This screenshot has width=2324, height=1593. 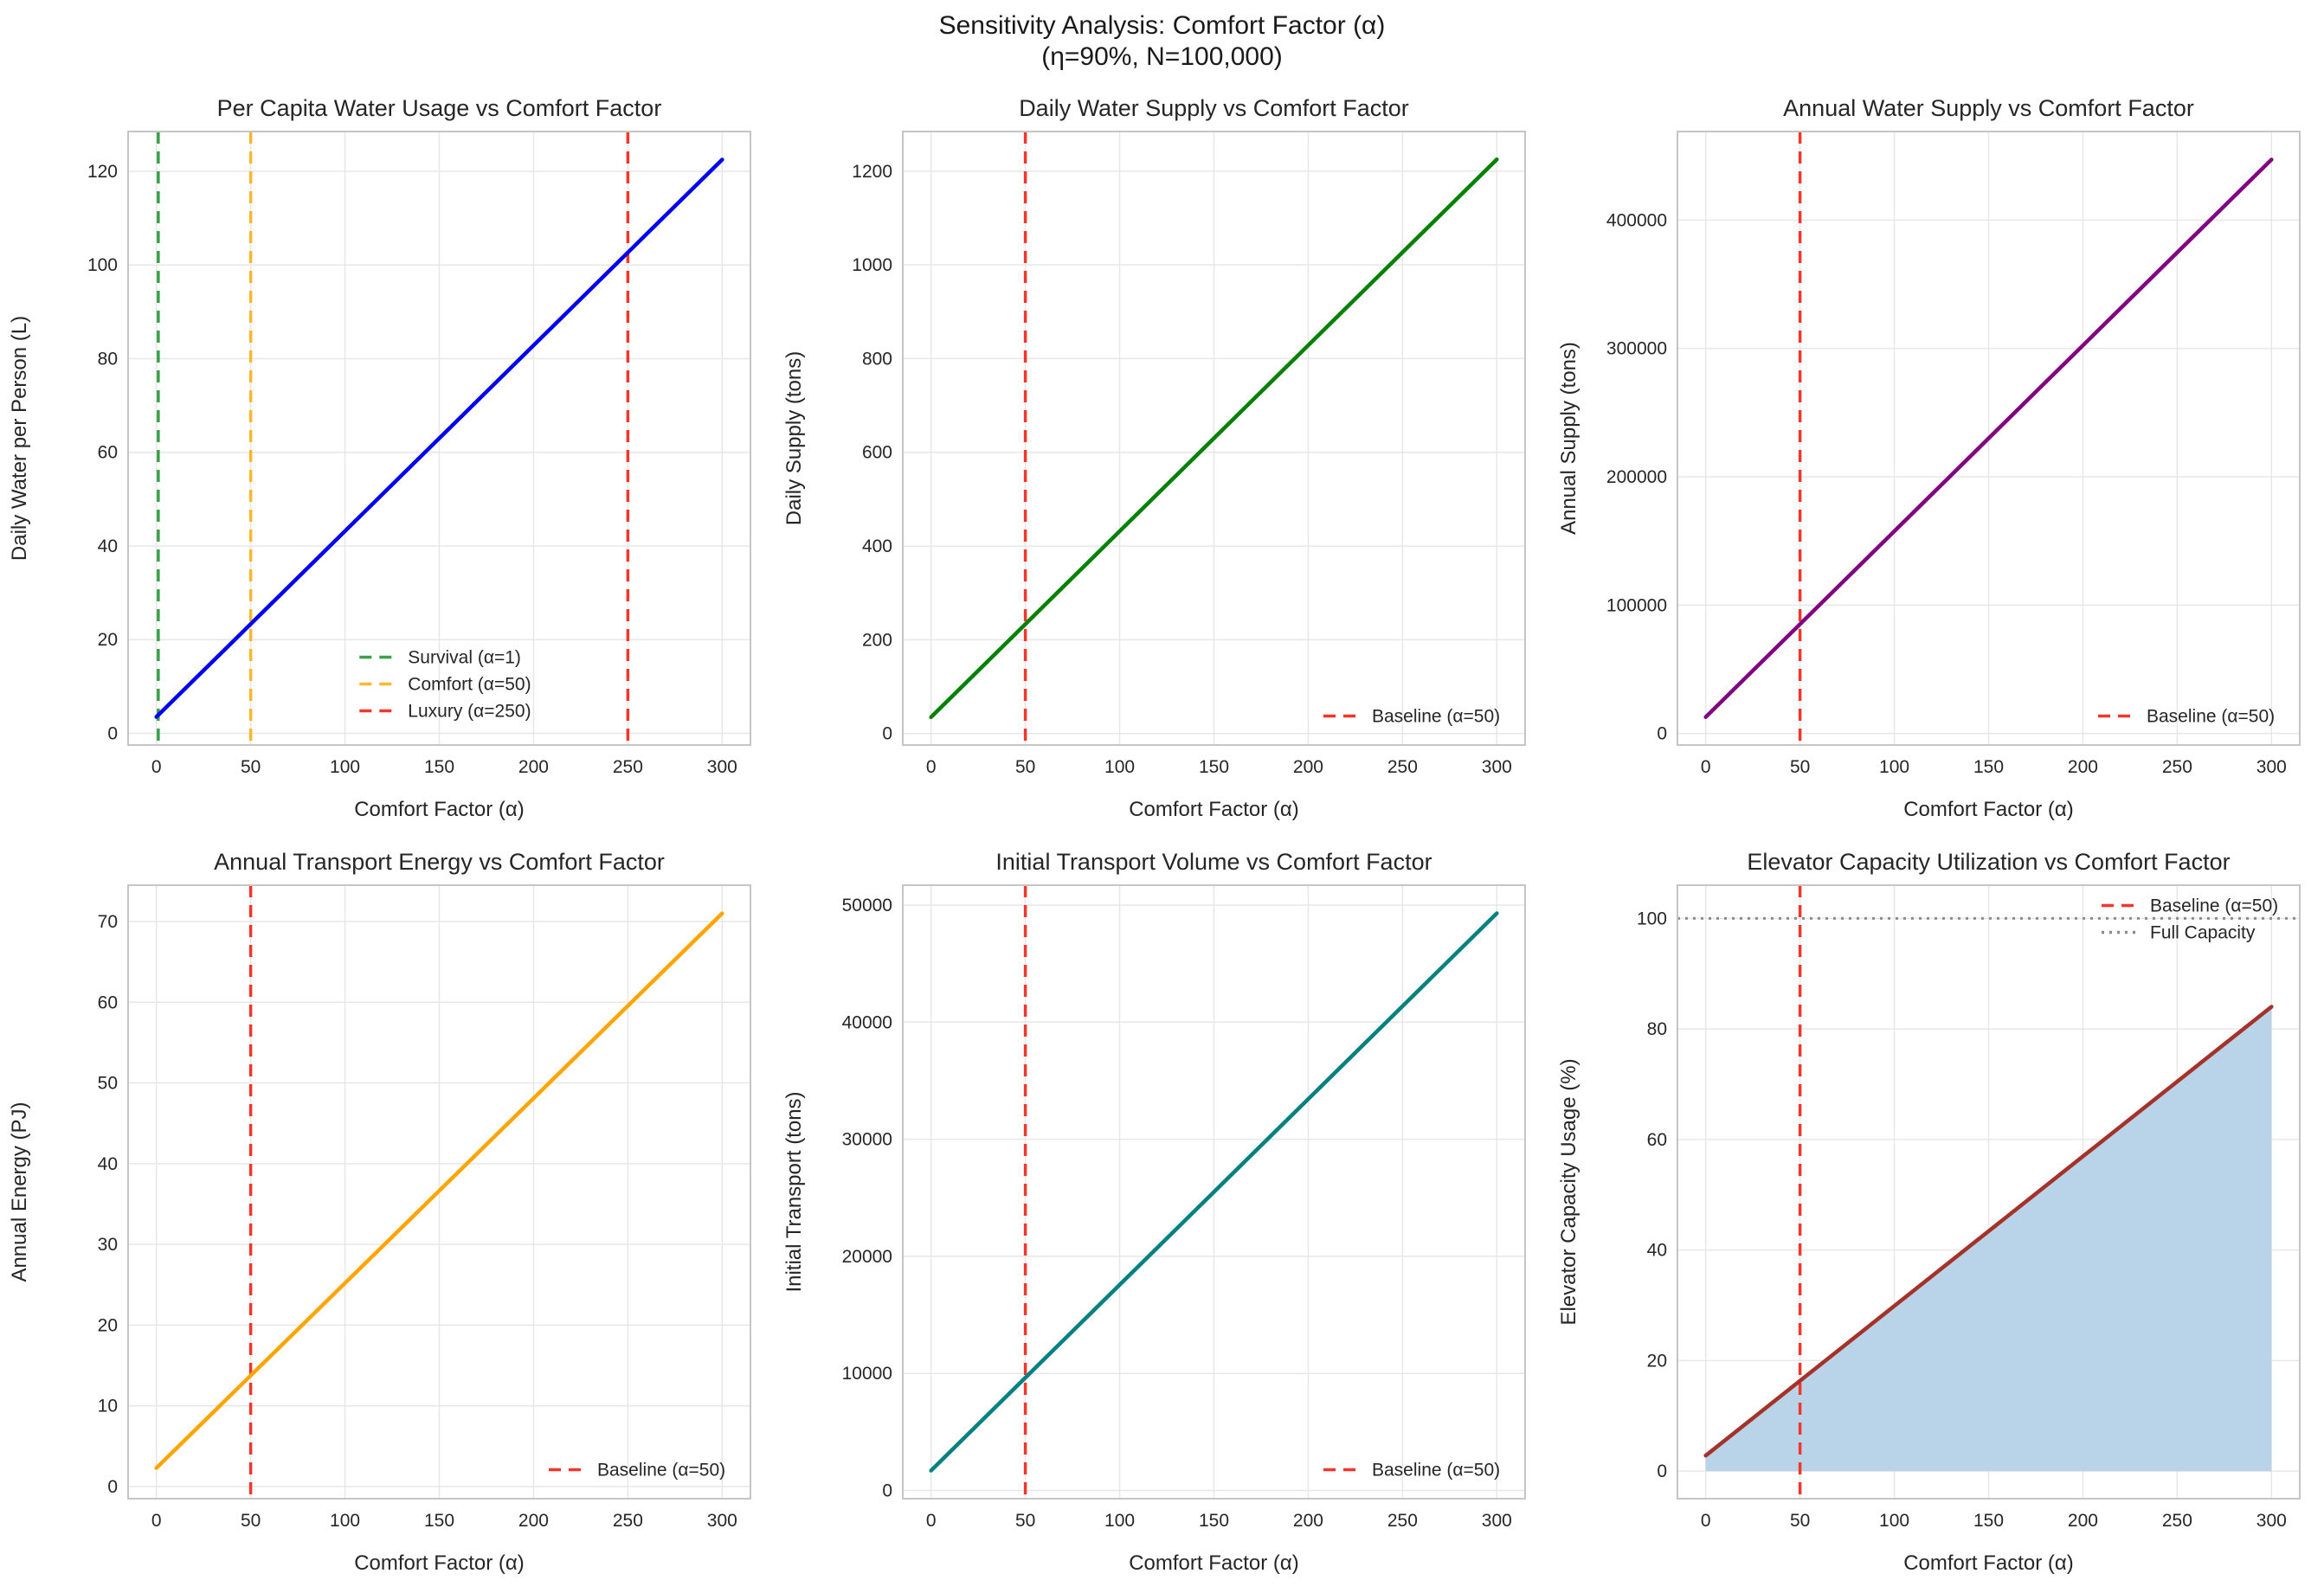 What do you see at coordinates (469, 685) in the screenshot?
I see `legend-label: Comfort (α=50)` at bounding box center [469, 685].